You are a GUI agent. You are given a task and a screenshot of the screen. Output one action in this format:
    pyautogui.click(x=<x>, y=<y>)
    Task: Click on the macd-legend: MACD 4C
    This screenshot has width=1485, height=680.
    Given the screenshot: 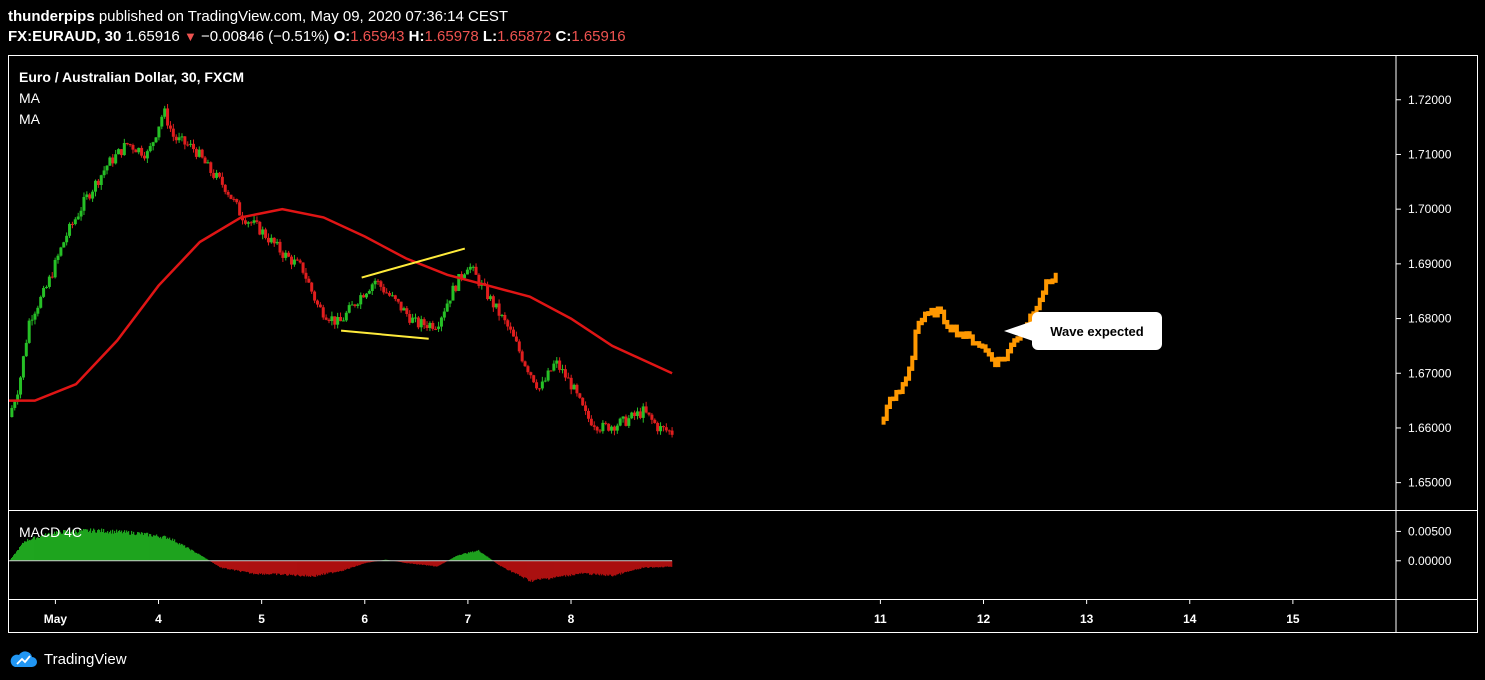 What is the action you would take?
    pyautogui.click(x=51, y=532)
    